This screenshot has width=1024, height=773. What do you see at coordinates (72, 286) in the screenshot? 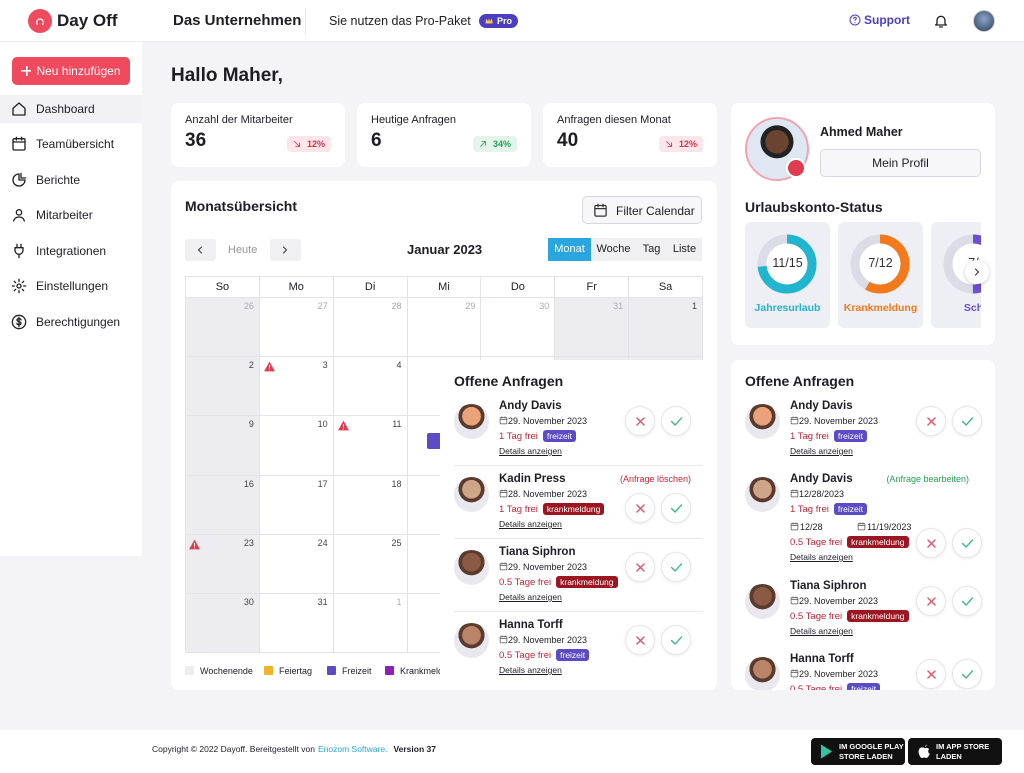
I see `nav-item: Einstellungen` at bounding box center [72, 286].